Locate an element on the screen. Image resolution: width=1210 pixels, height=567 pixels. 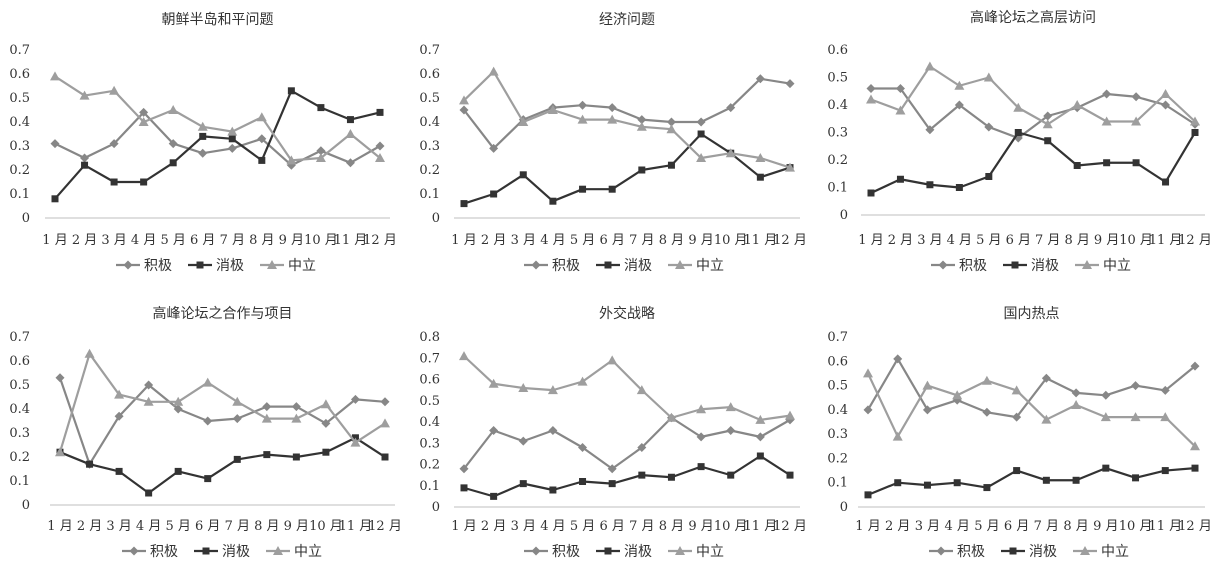
x-tick-label: 4 月 is located at coordinates (143, 240).